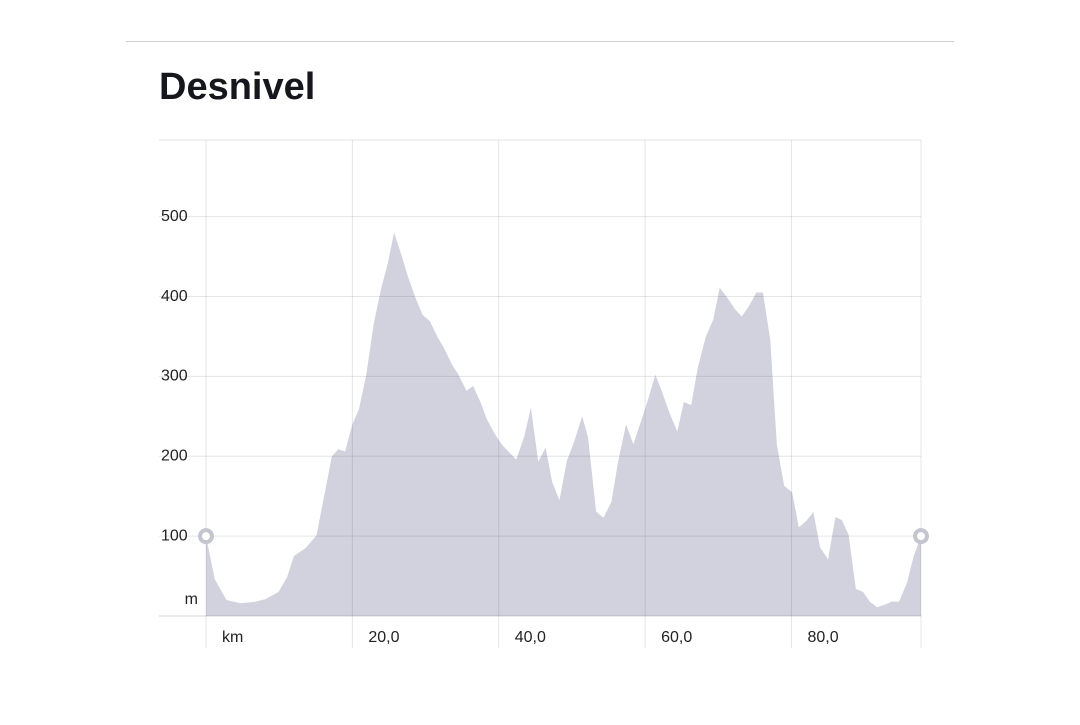 The height and width of the screenshot is (725, 1080). What do you see at coordinates (174, 376) in the screenshot?
I see `y-tick-label: 300` at bounding box center [174, 376].